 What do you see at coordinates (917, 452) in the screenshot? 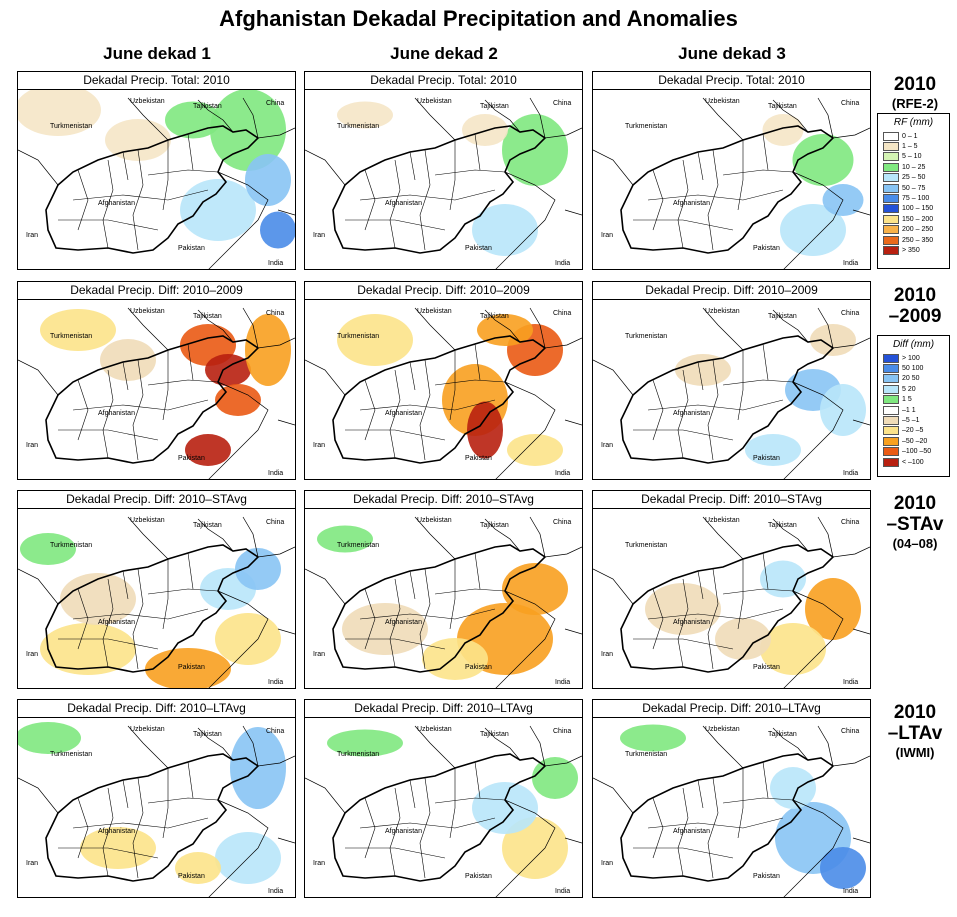
I see `legend-label: –100 –50` at bounding box center [917, 452].